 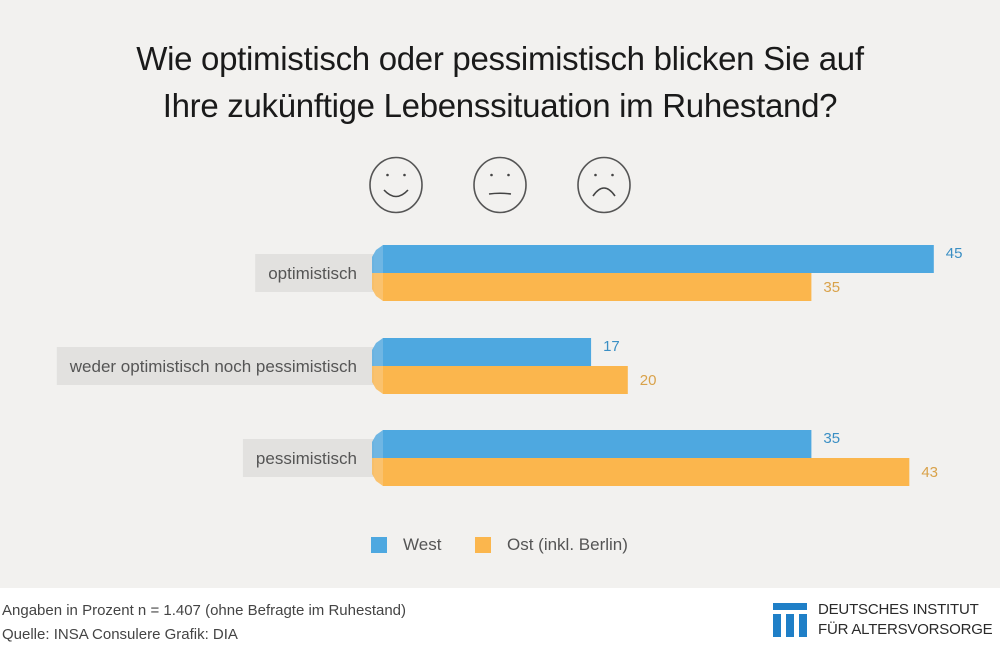 I want to click on legend-label-west: West, so click(x=422, y=544).